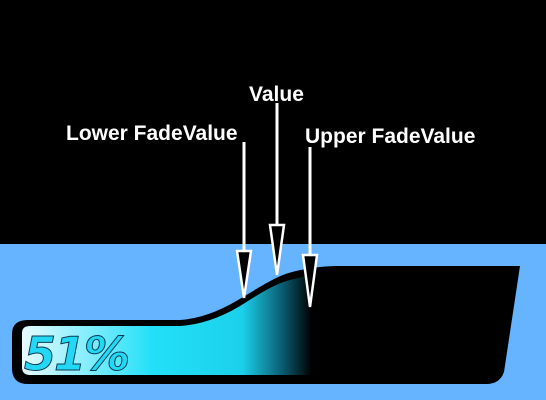  I want to click on label-upper-fade-value: Upper FadeValue, so click(390, 136).